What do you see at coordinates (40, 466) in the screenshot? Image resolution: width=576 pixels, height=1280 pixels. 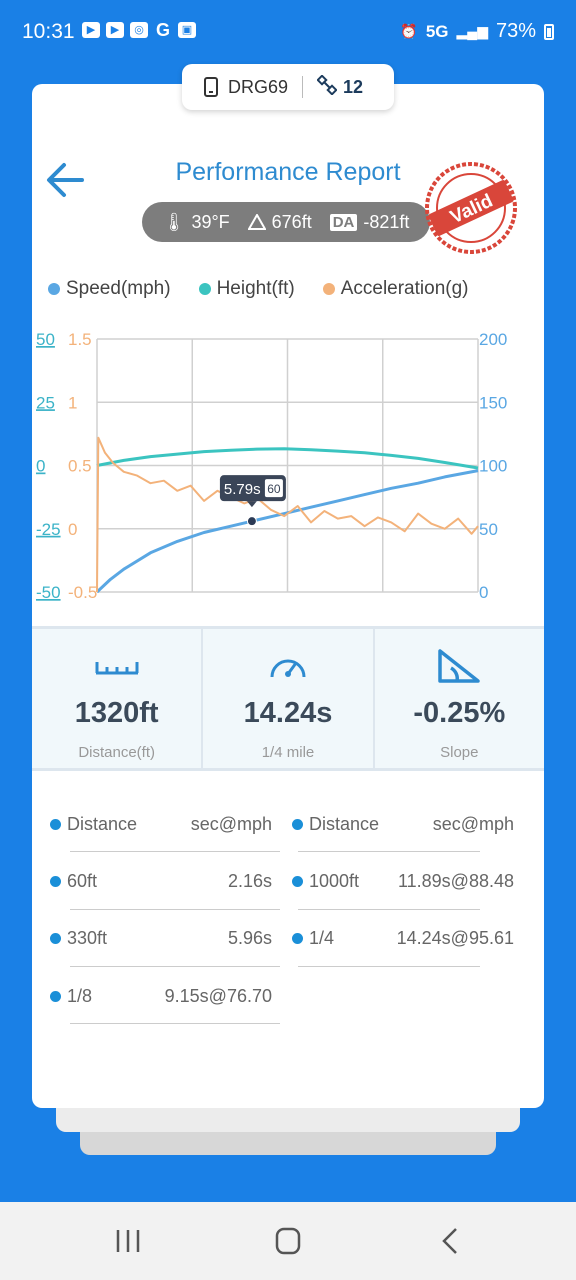 I see `left-axis-1-tick: 0` at bounding box center [40, 466].